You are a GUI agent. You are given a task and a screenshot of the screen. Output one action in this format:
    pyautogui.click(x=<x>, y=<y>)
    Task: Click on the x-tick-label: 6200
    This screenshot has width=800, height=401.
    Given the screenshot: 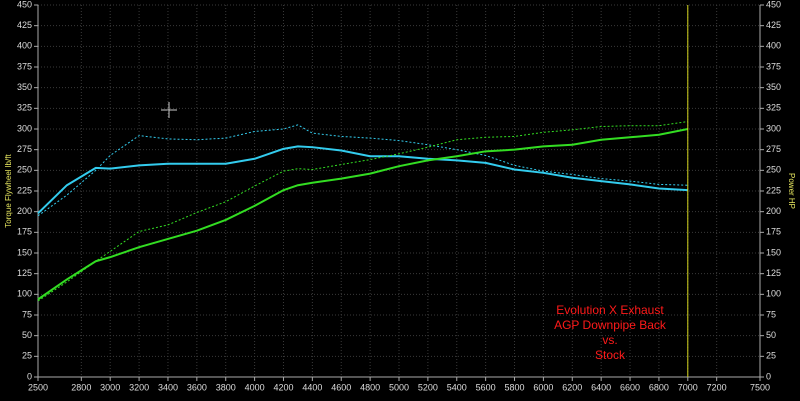 What is the action you would take?
    pyautogui.click(x=572, y=387)
    